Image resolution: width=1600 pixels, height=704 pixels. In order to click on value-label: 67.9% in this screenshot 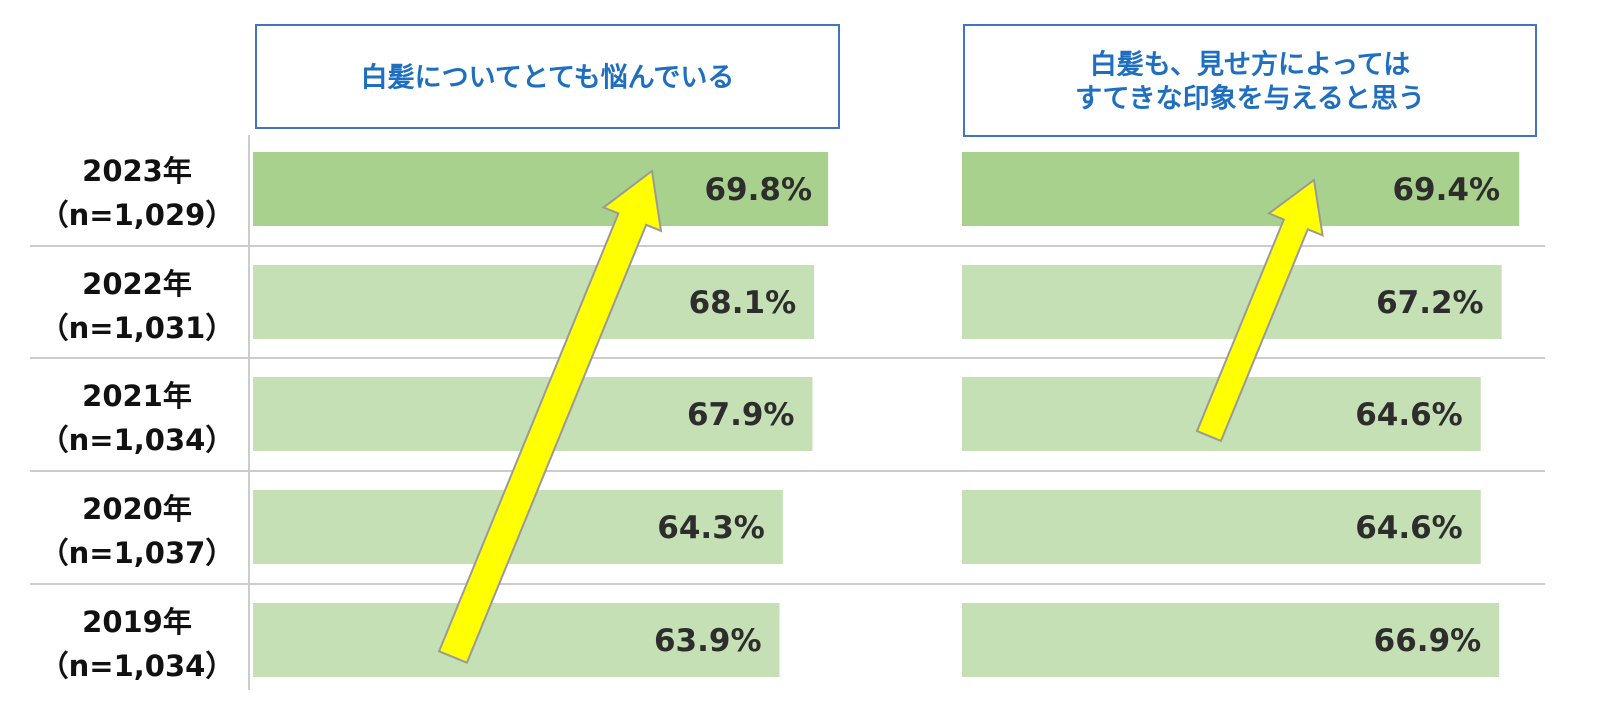, I will do `click(741, 415)`.